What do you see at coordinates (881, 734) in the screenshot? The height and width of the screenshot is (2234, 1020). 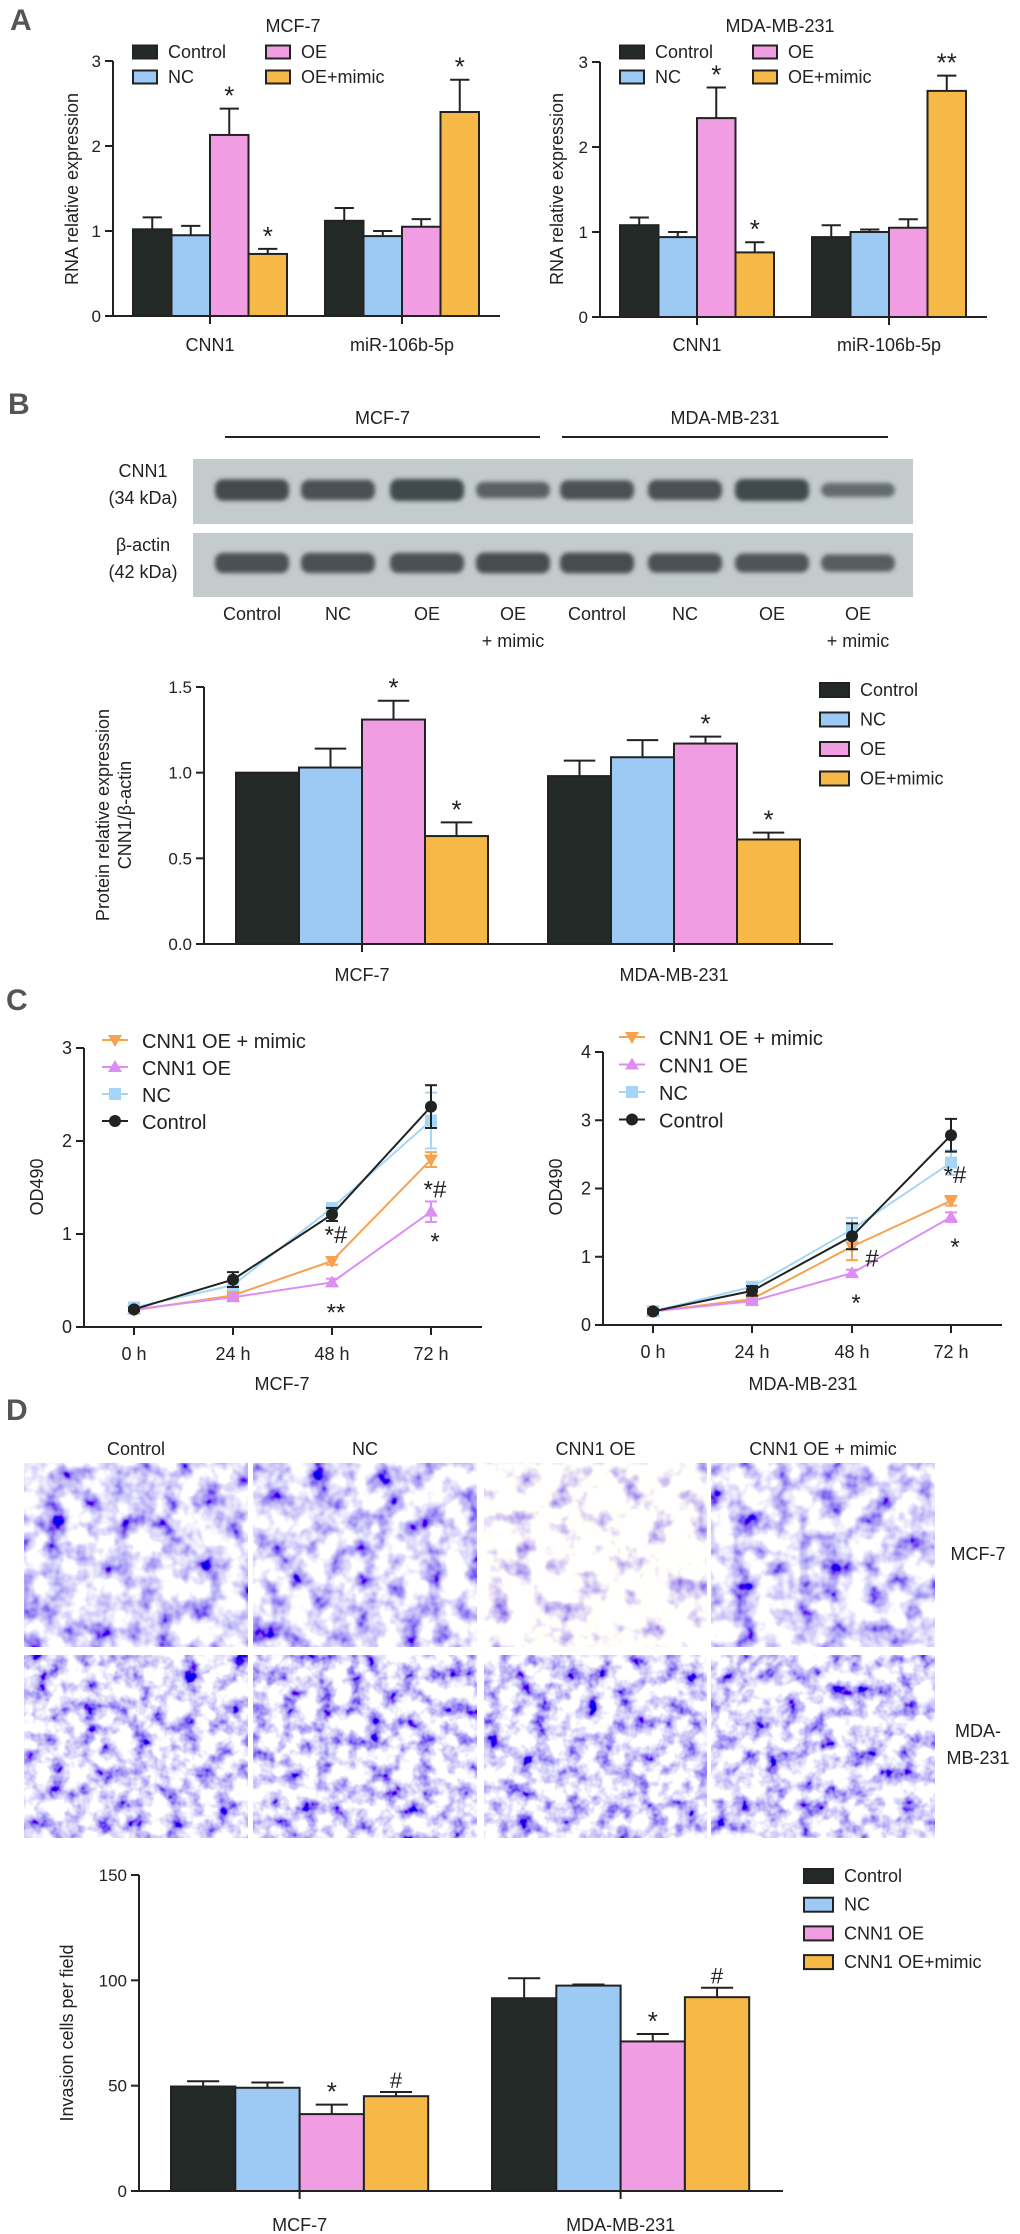 I see `legend: Control NC OE OE+mimic` at bounding box center [881, 734].